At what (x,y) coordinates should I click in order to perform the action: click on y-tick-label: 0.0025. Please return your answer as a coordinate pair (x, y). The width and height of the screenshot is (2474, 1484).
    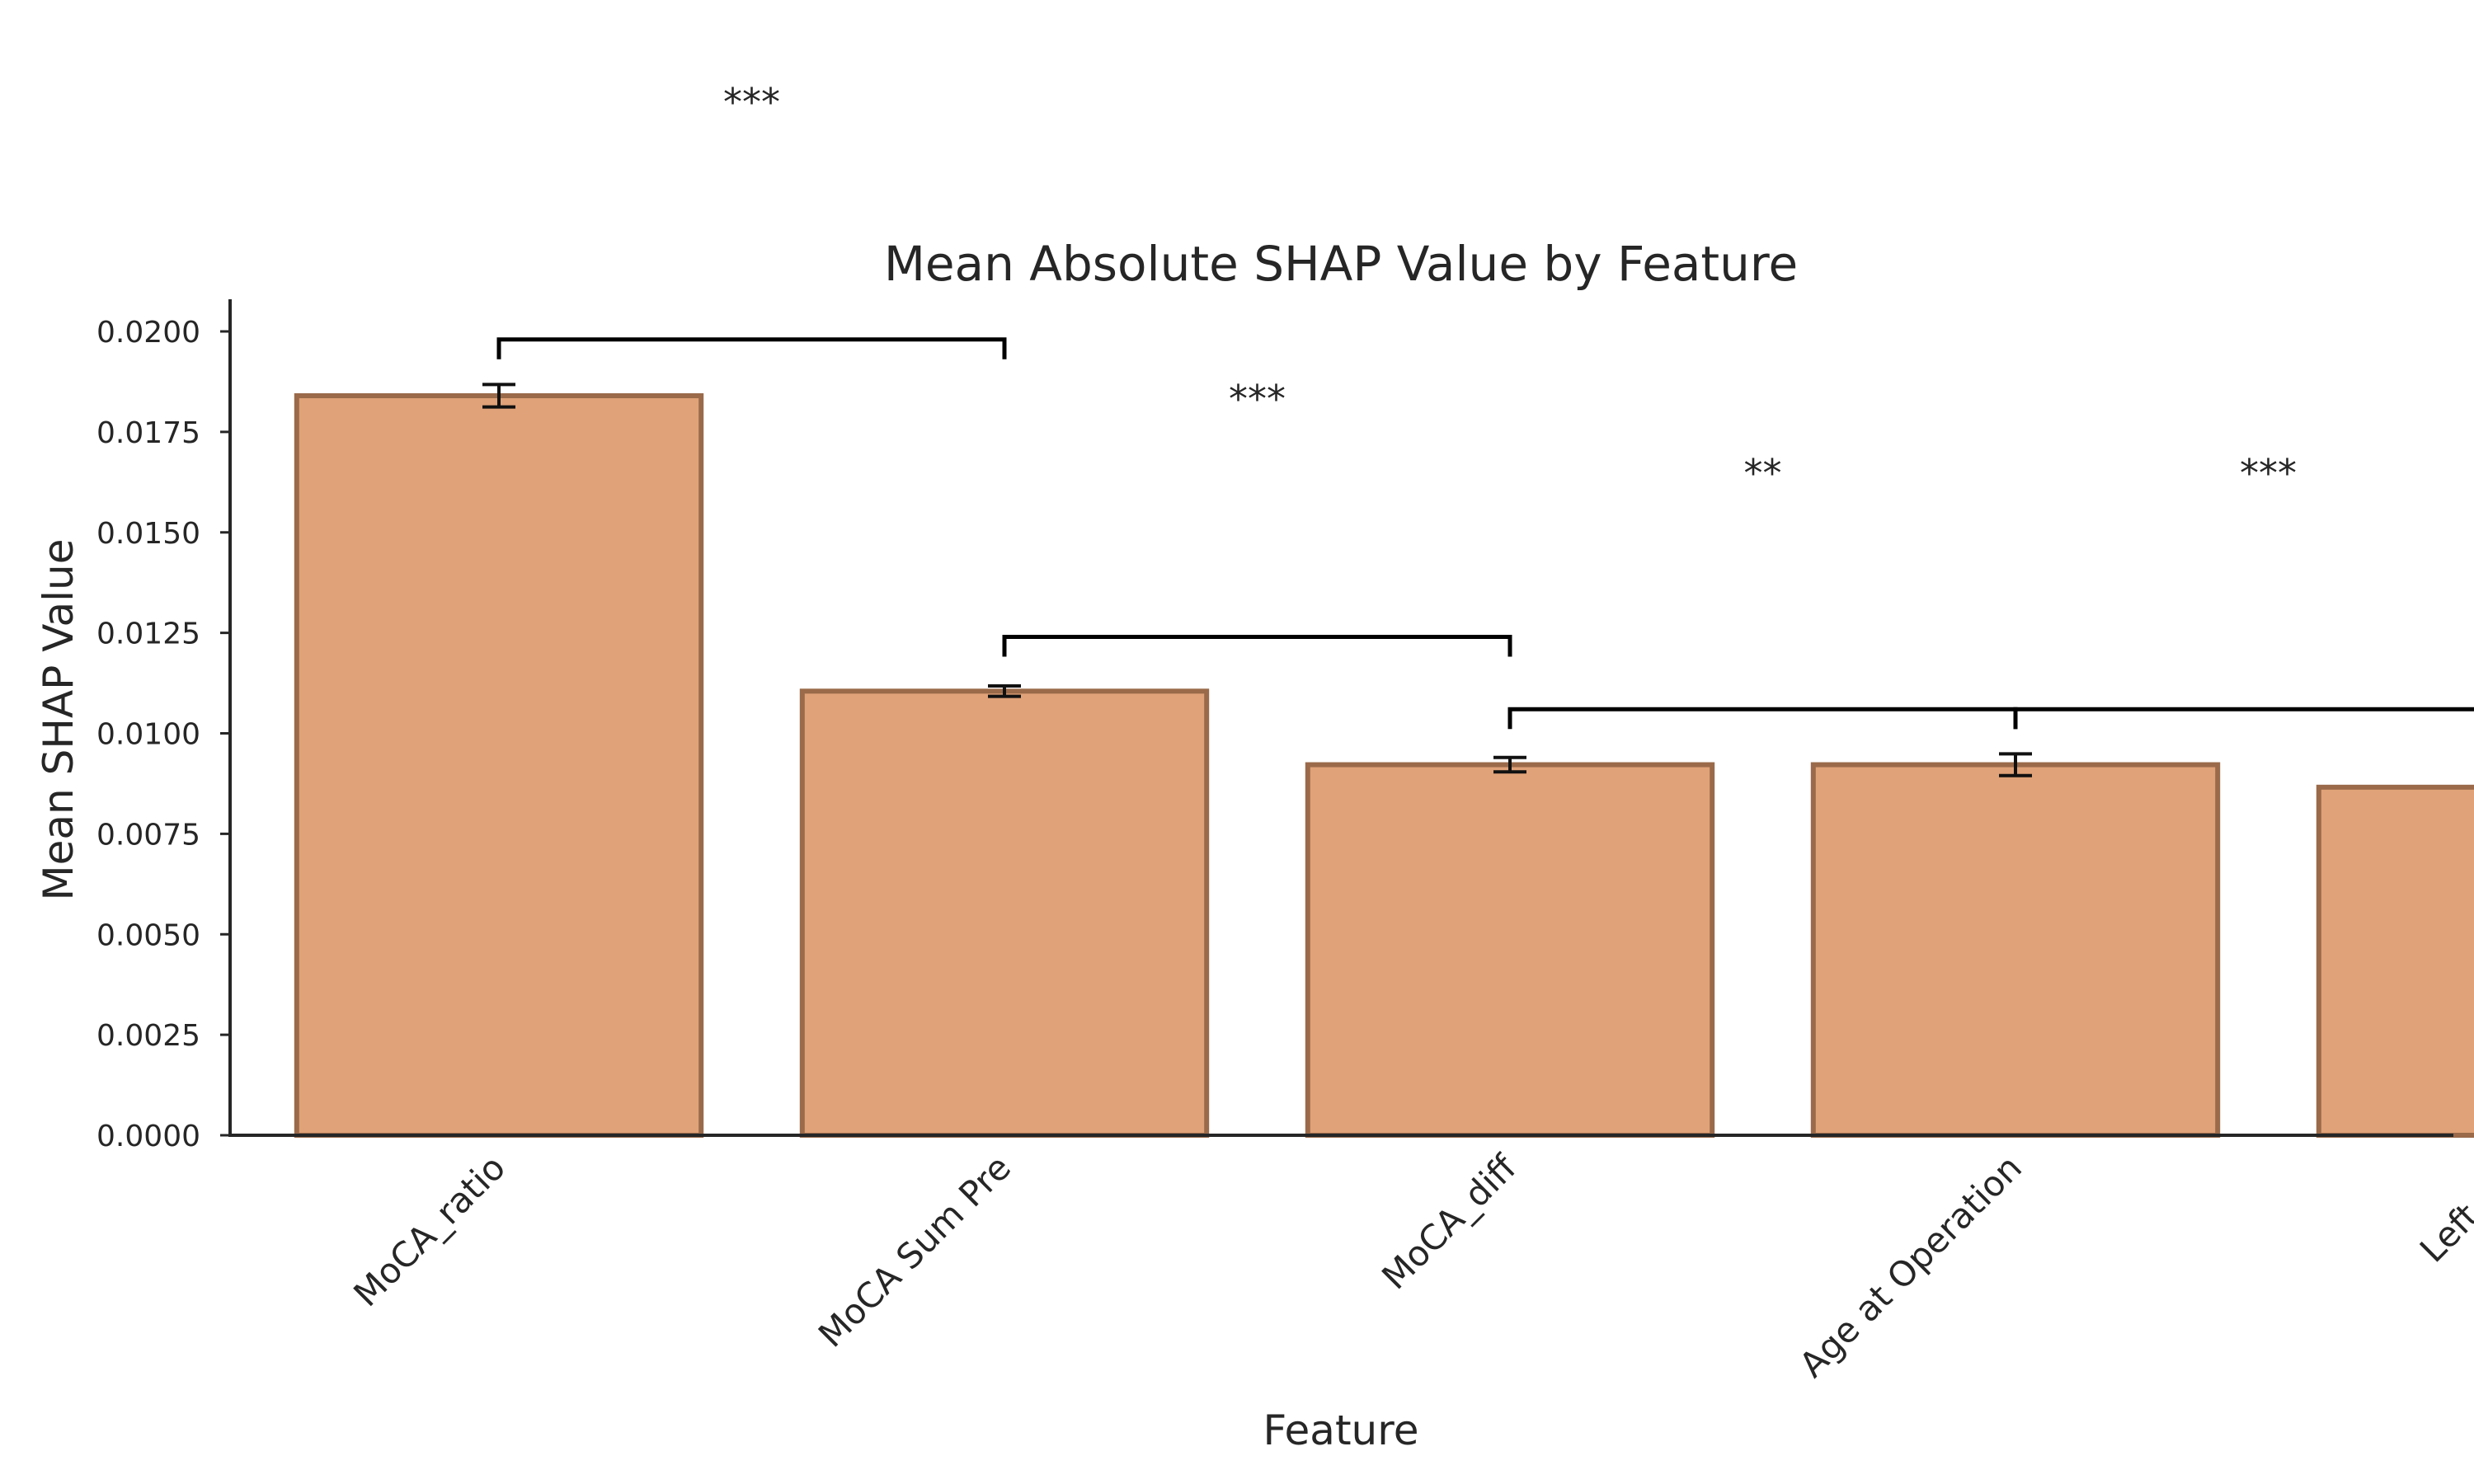
    Looking at the image, I should click on (148, 1036).